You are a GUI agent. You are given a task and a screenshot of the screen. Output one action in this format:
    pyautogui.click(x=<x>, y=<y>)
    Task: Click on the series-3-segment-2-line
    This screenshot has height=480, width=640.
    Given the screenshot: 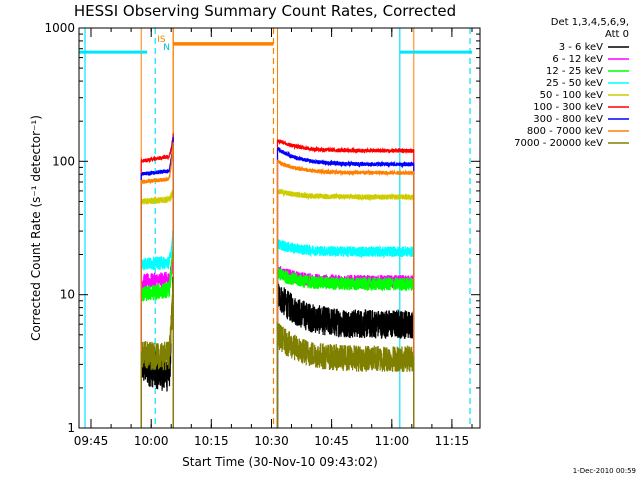 What is the action you would take?
    pyautogui.click(x=345, y=347)
    